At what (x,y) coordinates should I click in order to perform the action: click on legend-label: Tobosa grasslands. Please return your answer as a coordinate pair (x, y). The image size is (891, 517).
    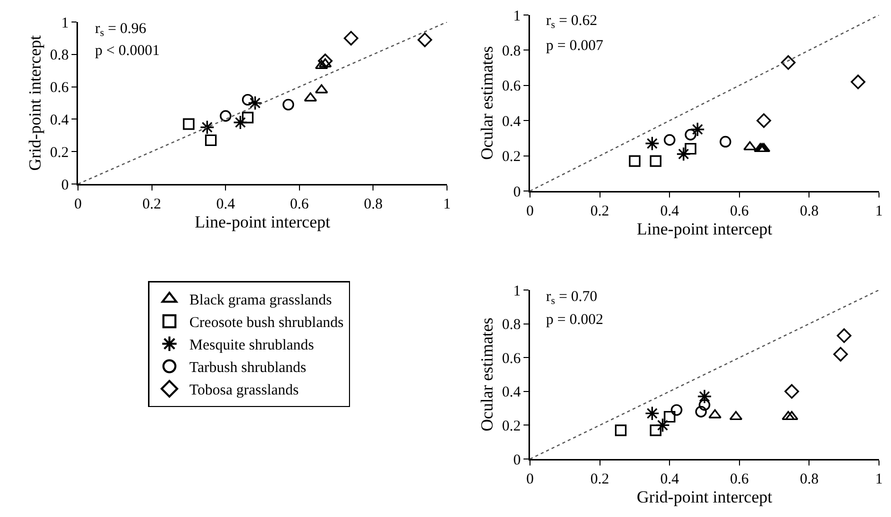
    Looking at the image, I should click on (244, 390).